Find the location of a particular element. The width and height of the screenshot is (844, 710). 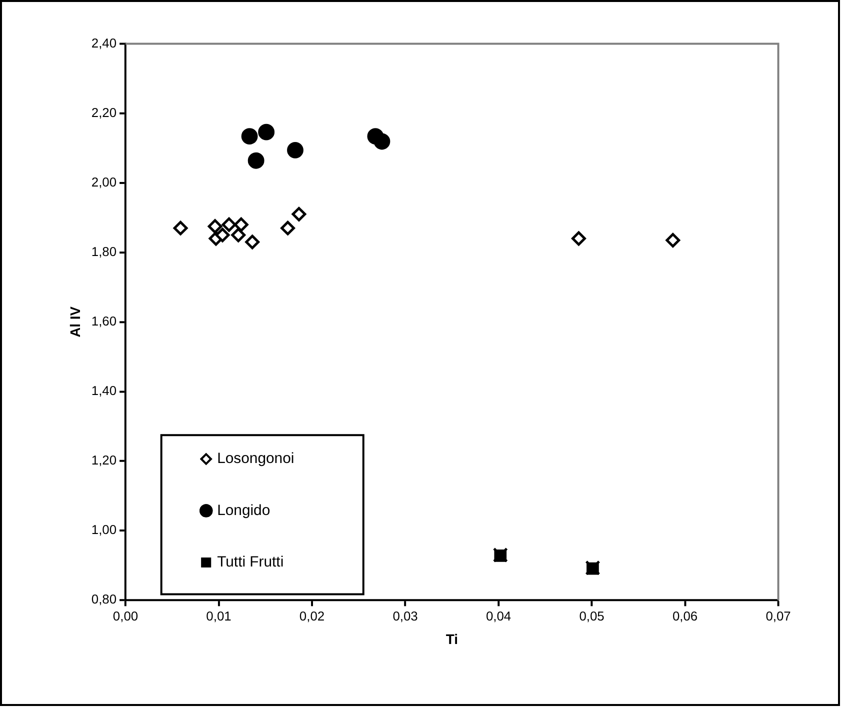

legend-label: Losongonoi is located at coordinates (255, 459).